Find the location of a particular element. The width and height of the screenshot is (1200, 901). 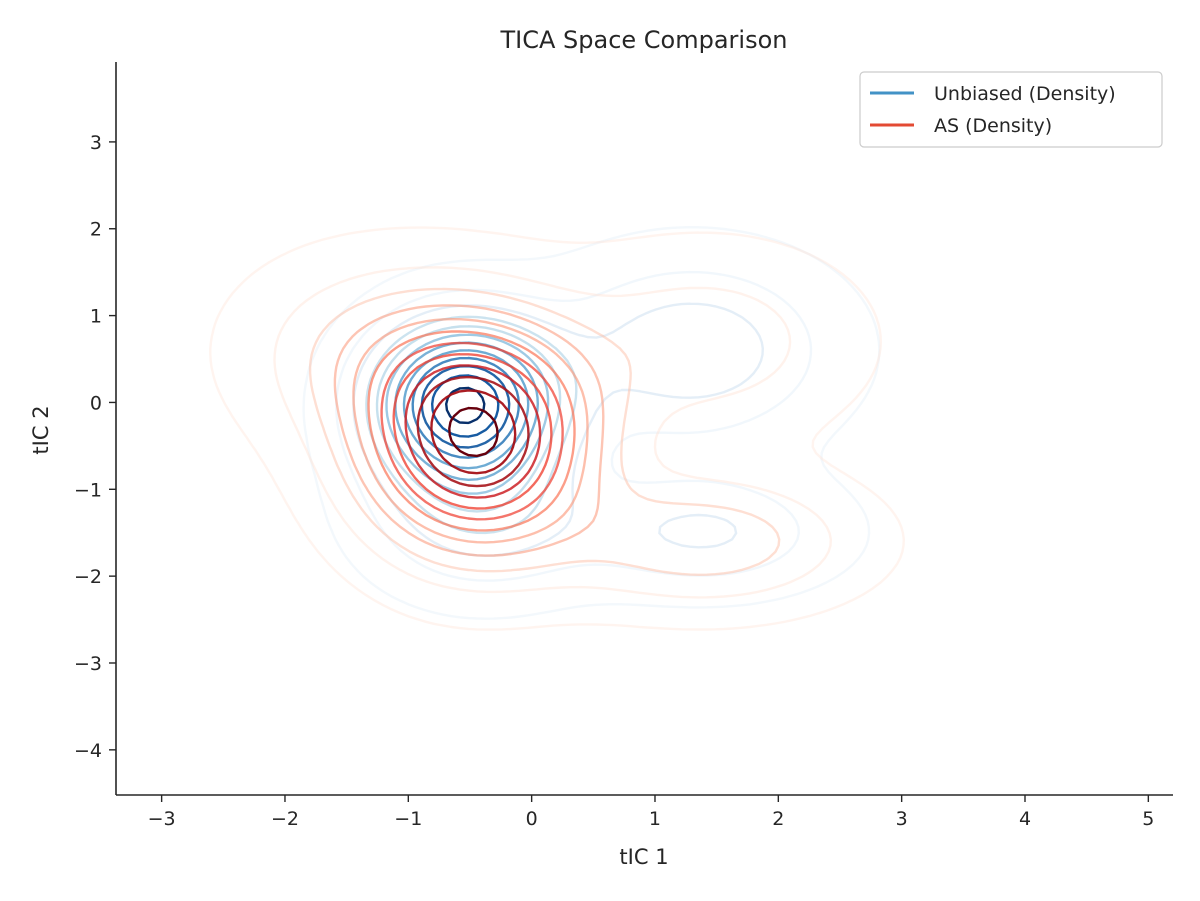

x-tick-label: 0 is located at coordinates (532, 819).